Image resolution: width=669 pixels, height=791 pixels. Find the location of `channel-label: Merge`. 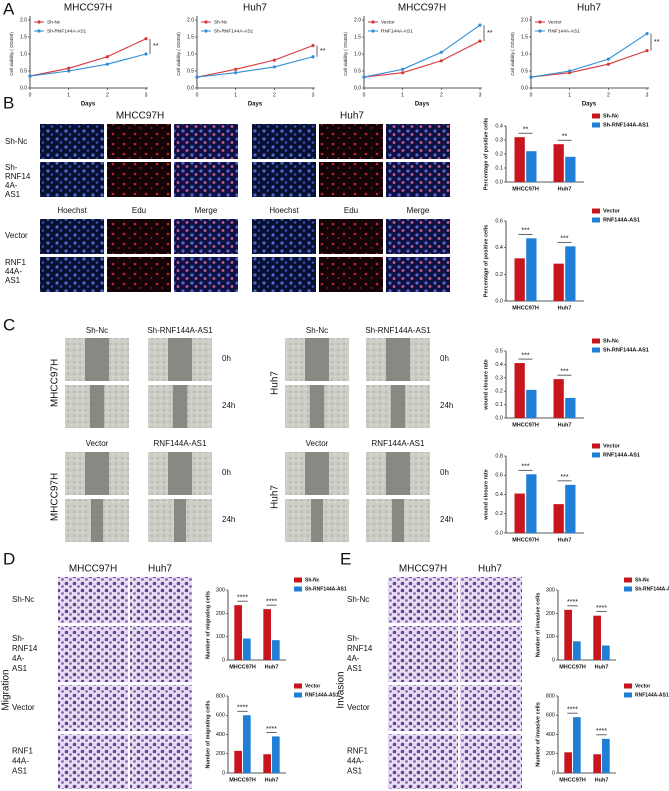

channel-label: Merge is located at coordinates (206, 210).